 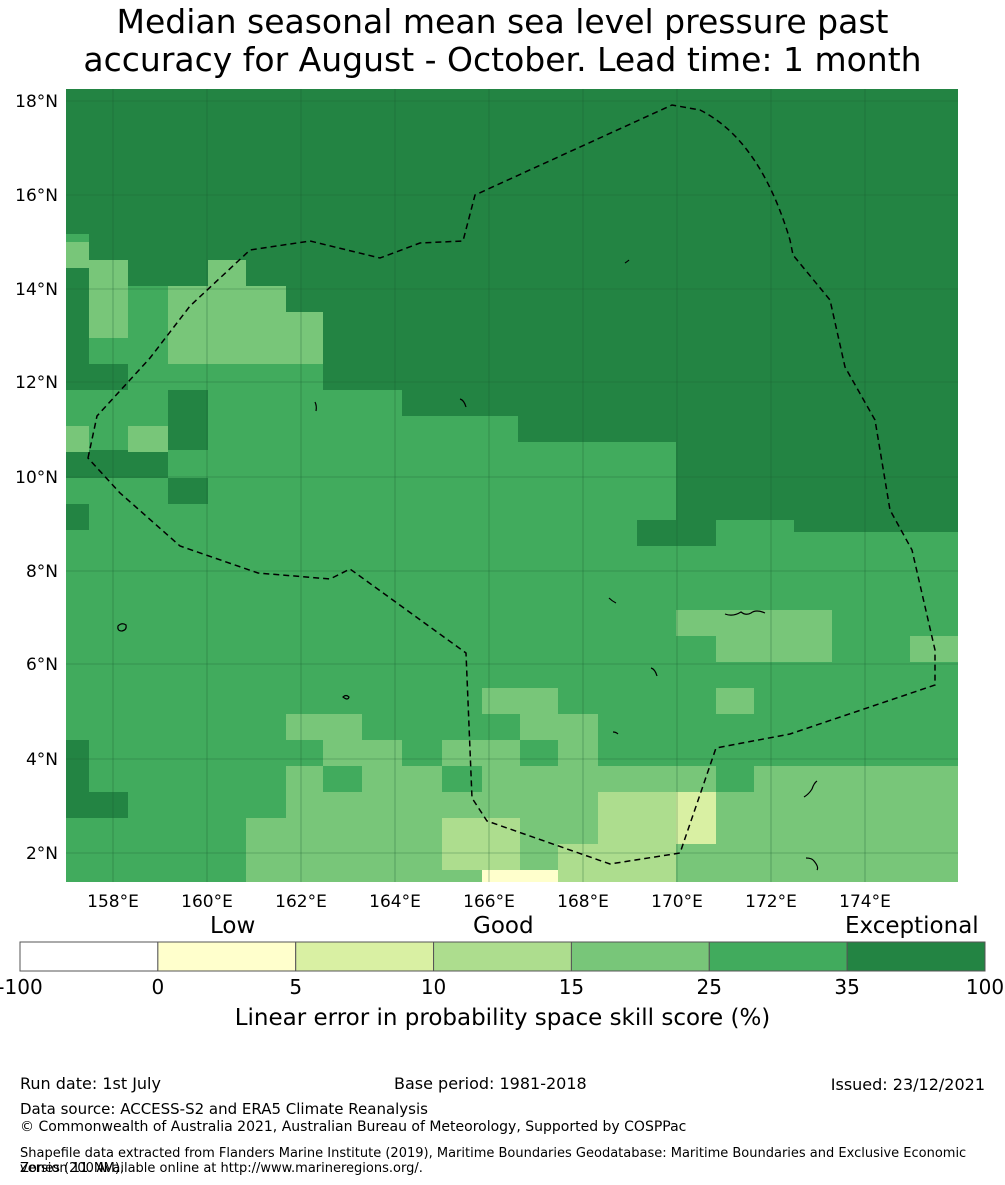 I want to click on latitude-labels: 2°N 4°N 6°N 8°N 10°N 12°N 14°N 16°N 18°N, so click(x=36, y=478).